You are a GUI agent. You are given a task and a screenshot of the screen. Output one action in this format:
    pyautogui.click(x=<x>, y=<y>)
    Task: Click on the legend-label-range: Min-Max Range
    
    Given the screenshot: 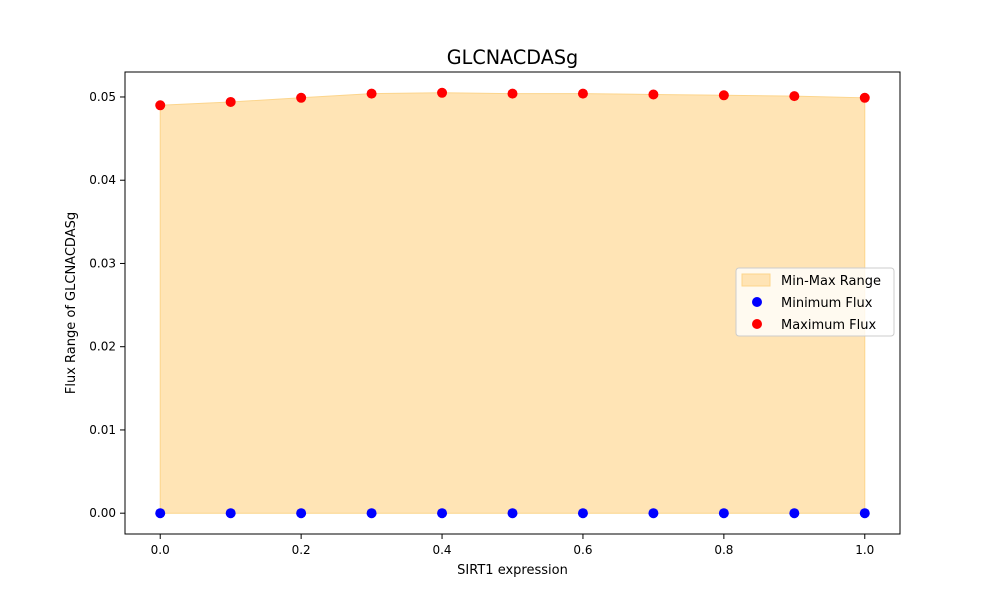 What is the action you would take?
    pyautogui.click(x=831, y=281)
    